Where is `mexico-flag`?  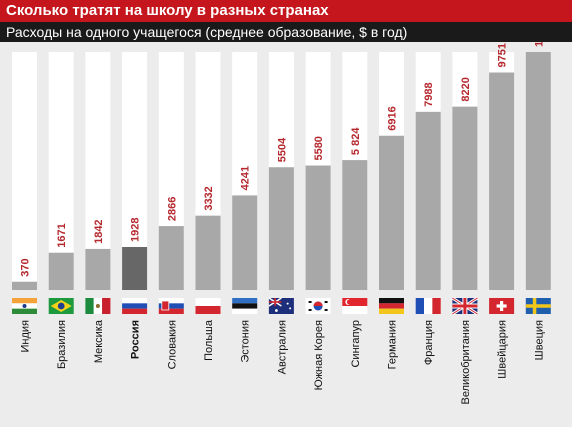 mexico-flag is located at coordinates (98, 306).